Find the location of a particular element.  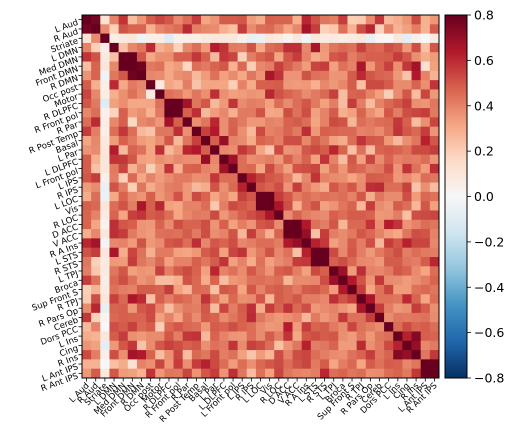

colorbar-tick-label: −0.8 is located at coordinates (489, 378).